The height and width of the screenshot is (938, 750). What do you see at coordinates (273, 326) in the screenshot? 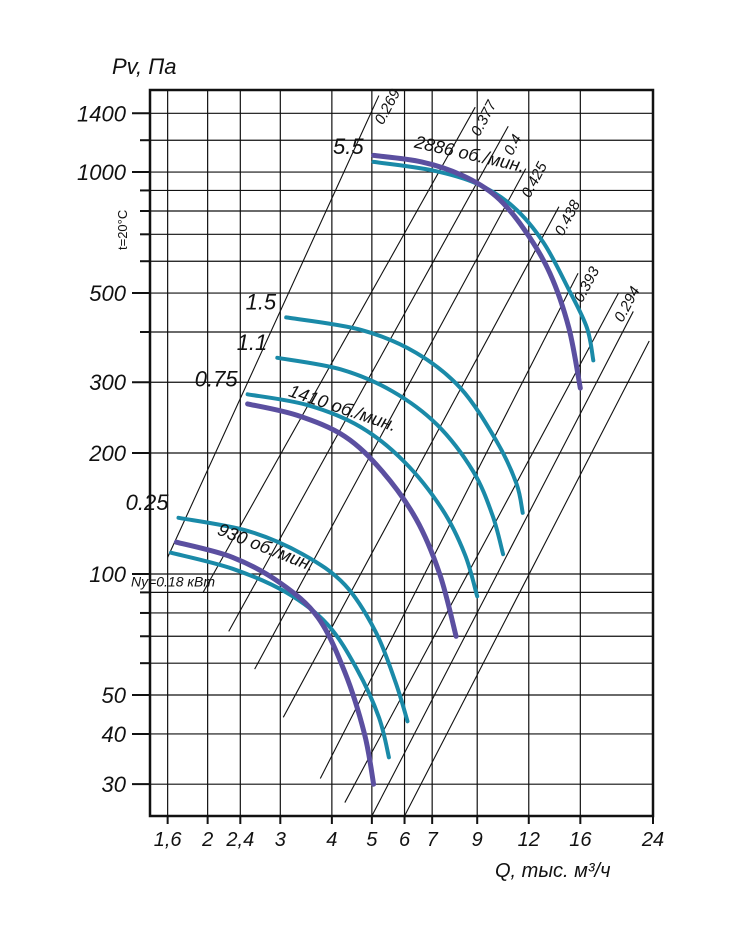
I see `efficiency-line` at bounding box center [273, 326].